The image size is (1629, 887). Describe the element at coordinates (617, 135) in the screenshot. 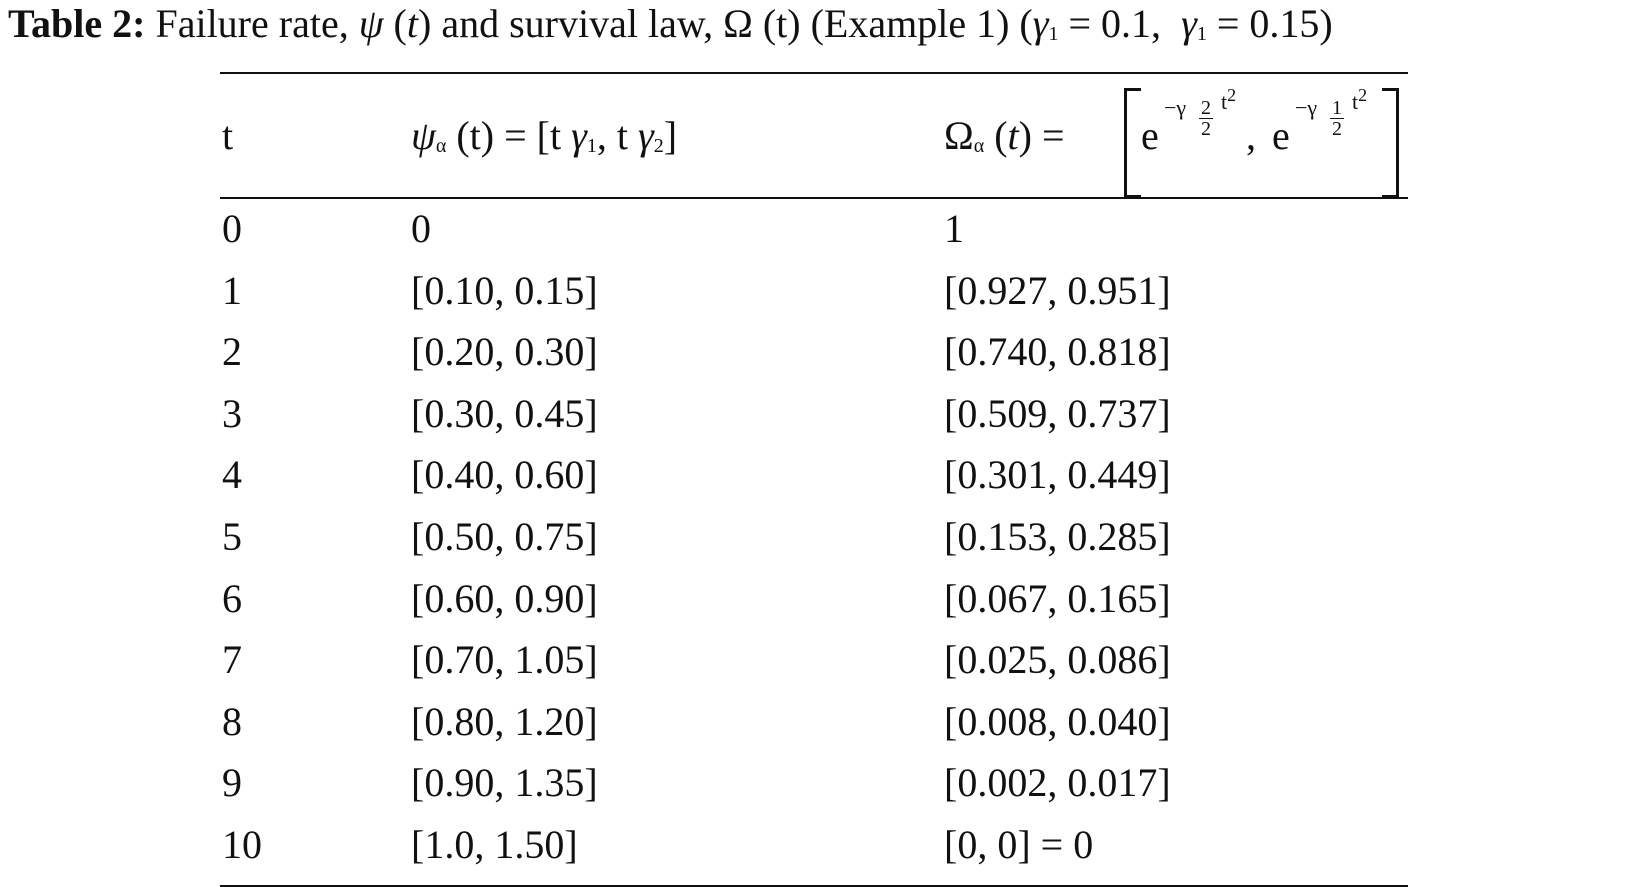

I see `header-psi-mid: , t` at that location.